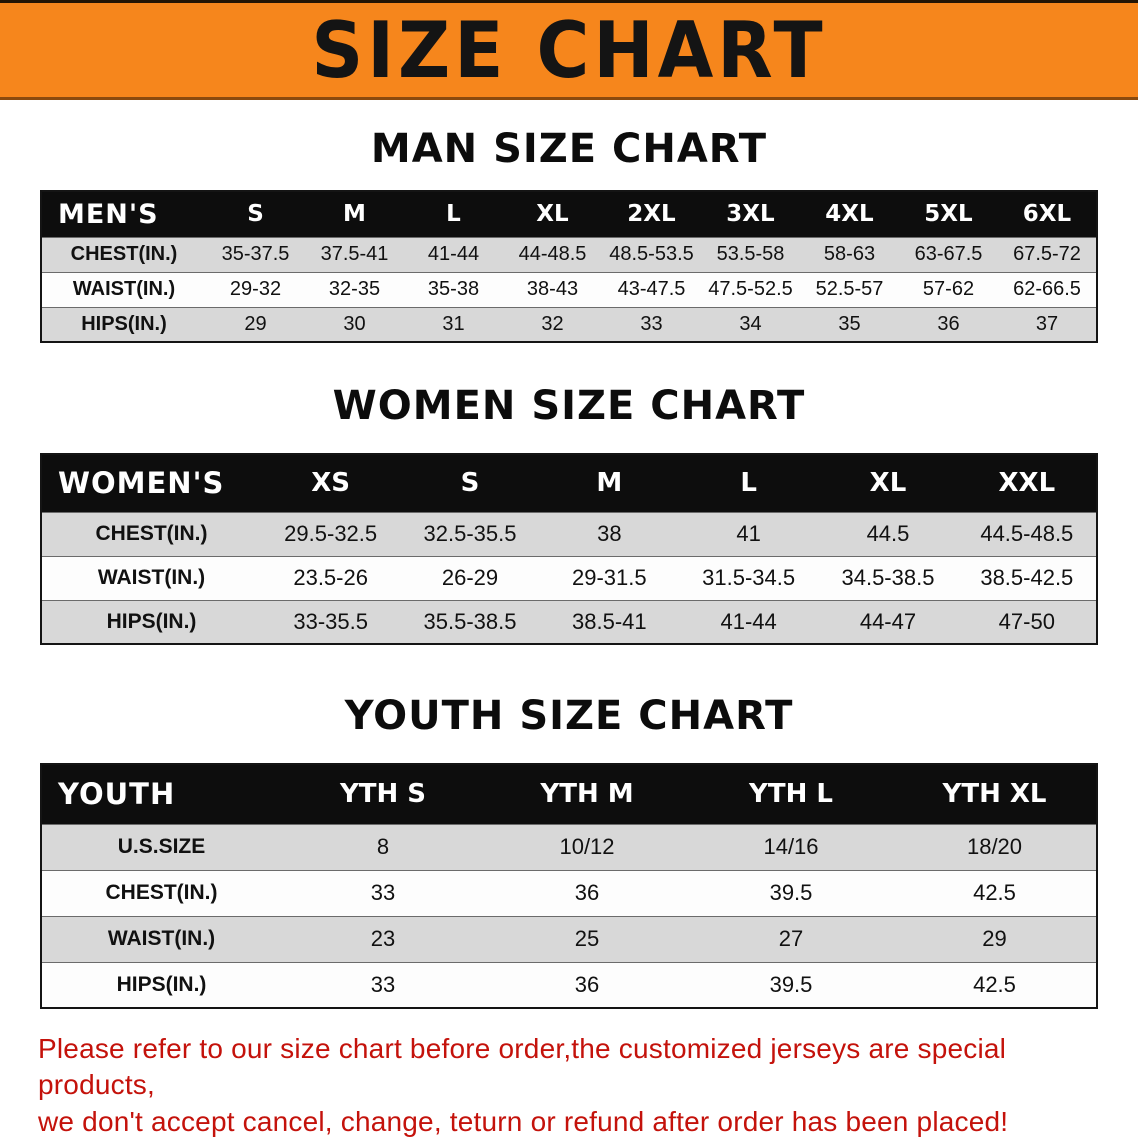 Image resolution: width=1138 pixels, height=1140 pixels. I want to click on size-value: 14/16, so click(791, 846).